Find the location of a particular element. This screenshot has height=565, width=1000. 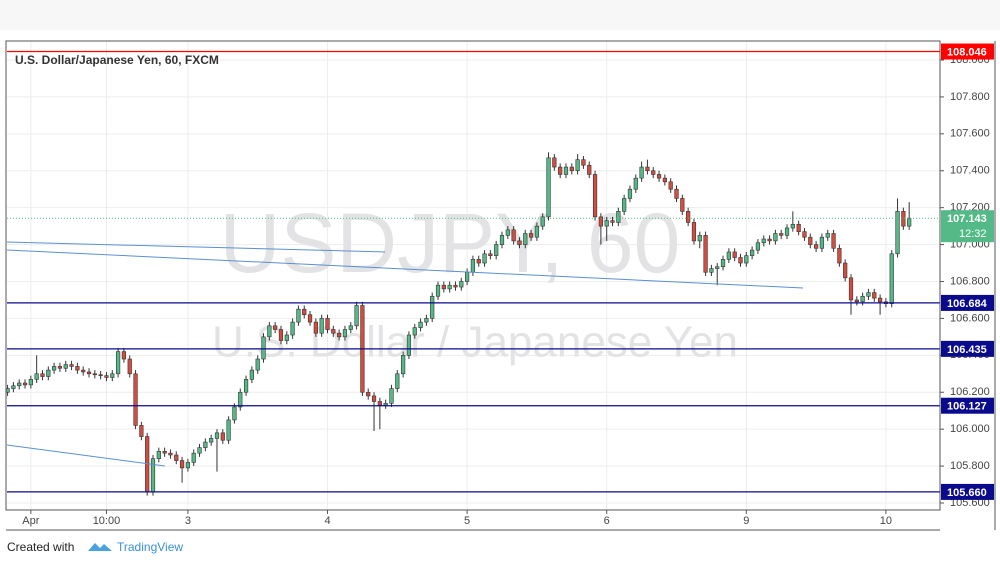

footer-prefix: Created with is located at coordinates (40, 547).